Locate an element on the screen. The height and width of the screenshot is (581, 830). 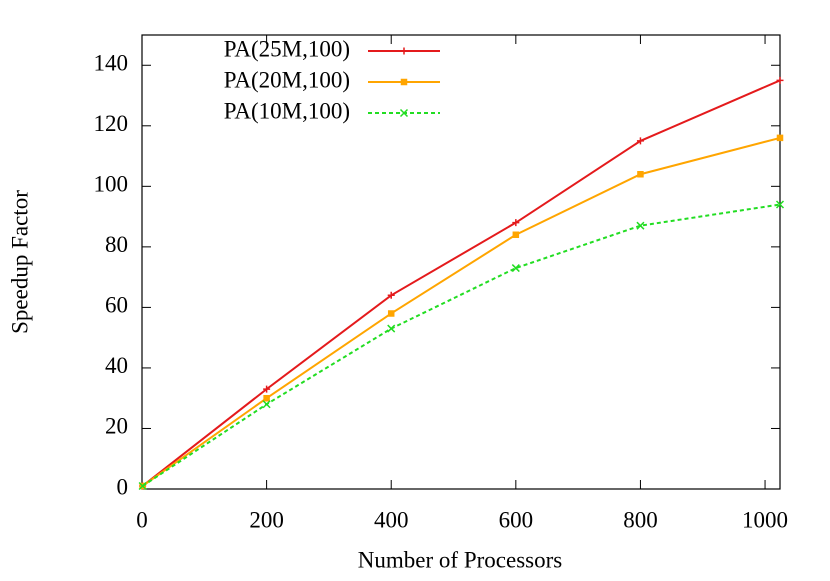
y-tick-label: 140 is located at coordinates (111, 63).